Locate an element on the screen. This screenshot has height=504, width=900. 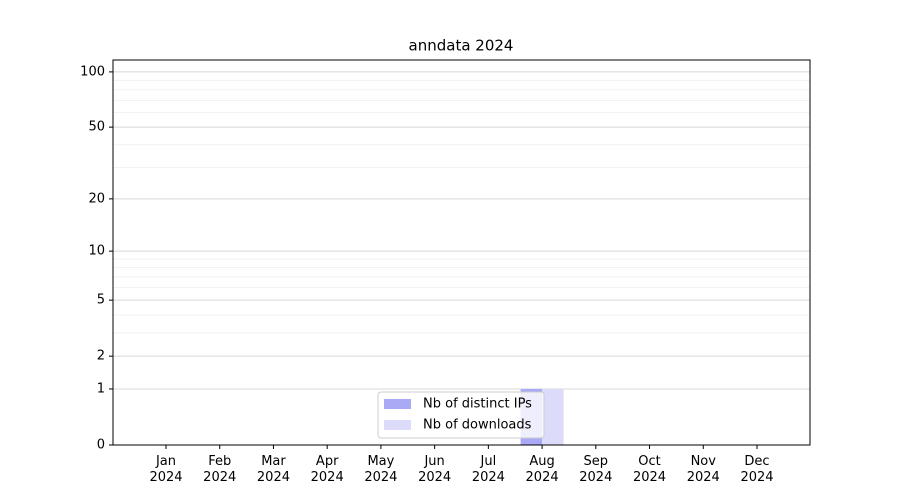
x-tick-label: Sep 2024 is located at coordinates (595, 469).